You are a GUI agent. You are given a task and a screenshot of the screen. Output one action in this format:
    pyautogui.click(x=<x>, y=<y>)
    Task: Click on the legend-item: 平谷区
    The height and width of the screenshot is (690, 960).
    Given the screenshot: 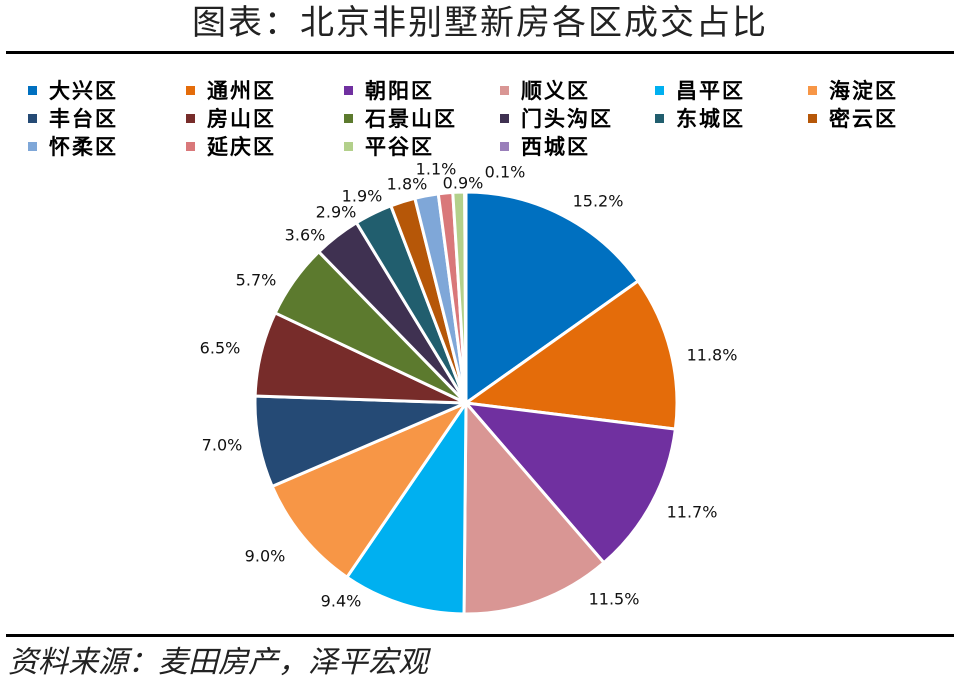 What is the action you would take?
    pyautogui.click(x=389, y=146)
    